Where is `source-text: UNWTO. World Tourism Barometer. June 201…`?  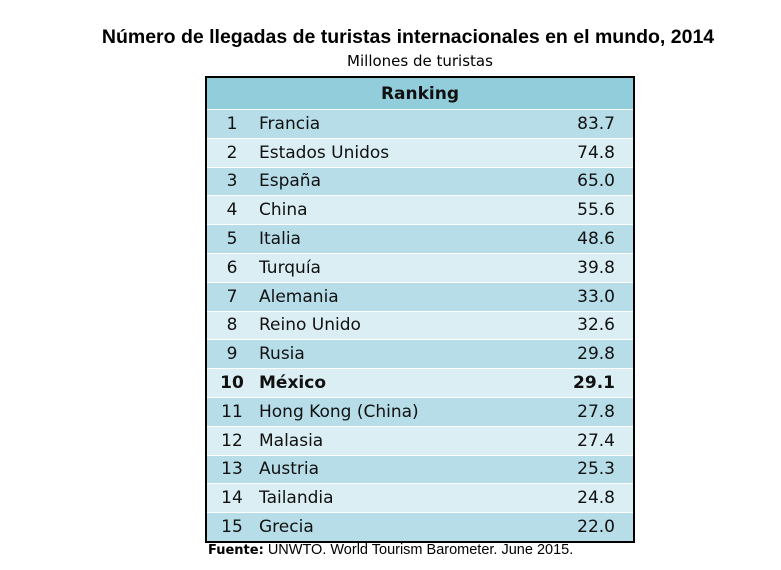 source-text: UNWTO. World Tourism Barometer. June 201… is located at coordinates (418, 550).